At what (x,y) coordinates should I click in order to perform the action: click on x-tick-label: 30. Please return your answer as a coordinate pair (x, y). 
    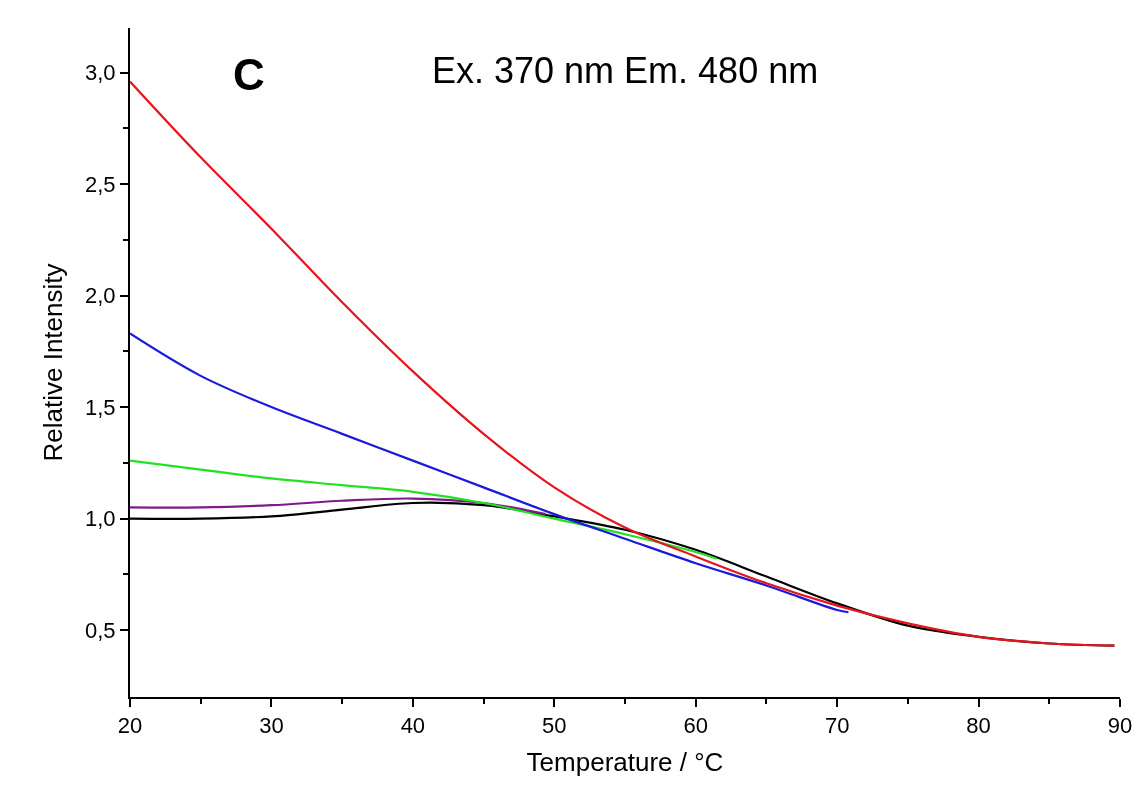
    Looking at the image, I should click on (271, 726).